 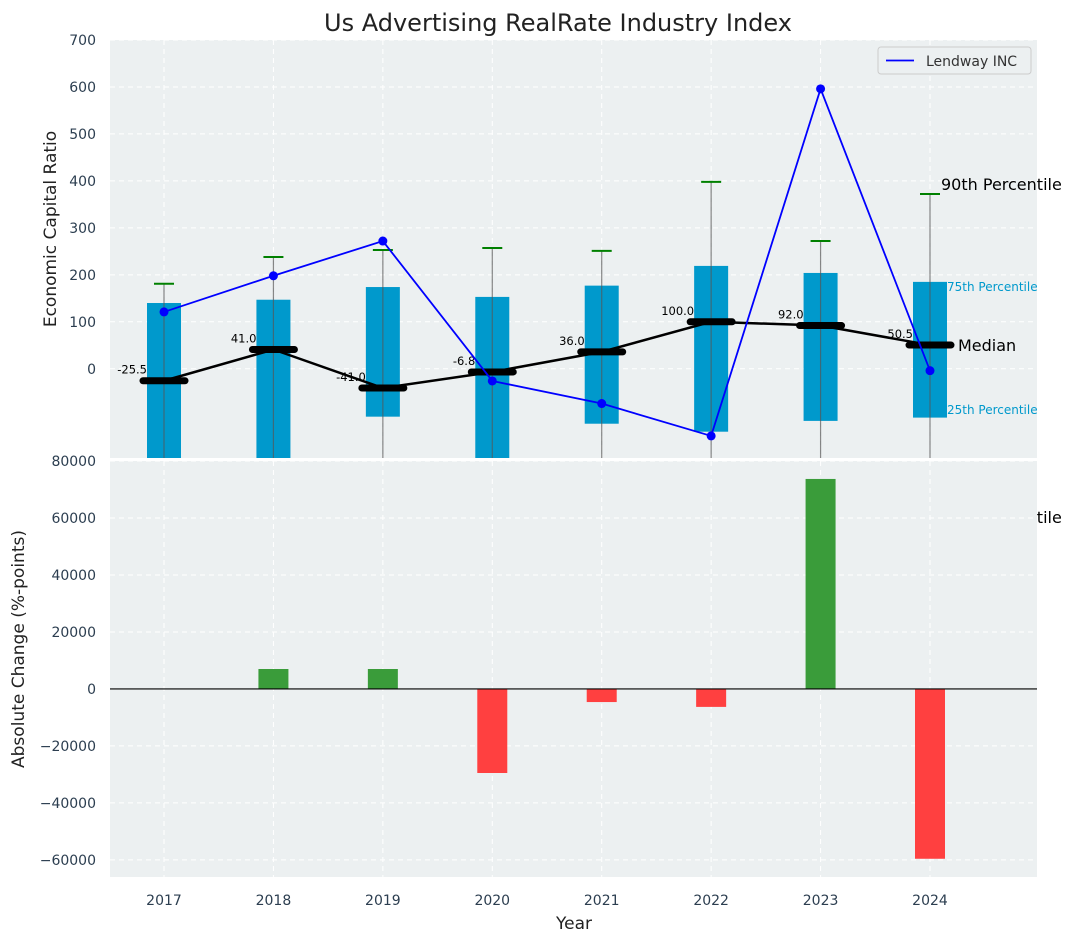 I want to click on lendway-point-2019, so click(x=383, y=241).